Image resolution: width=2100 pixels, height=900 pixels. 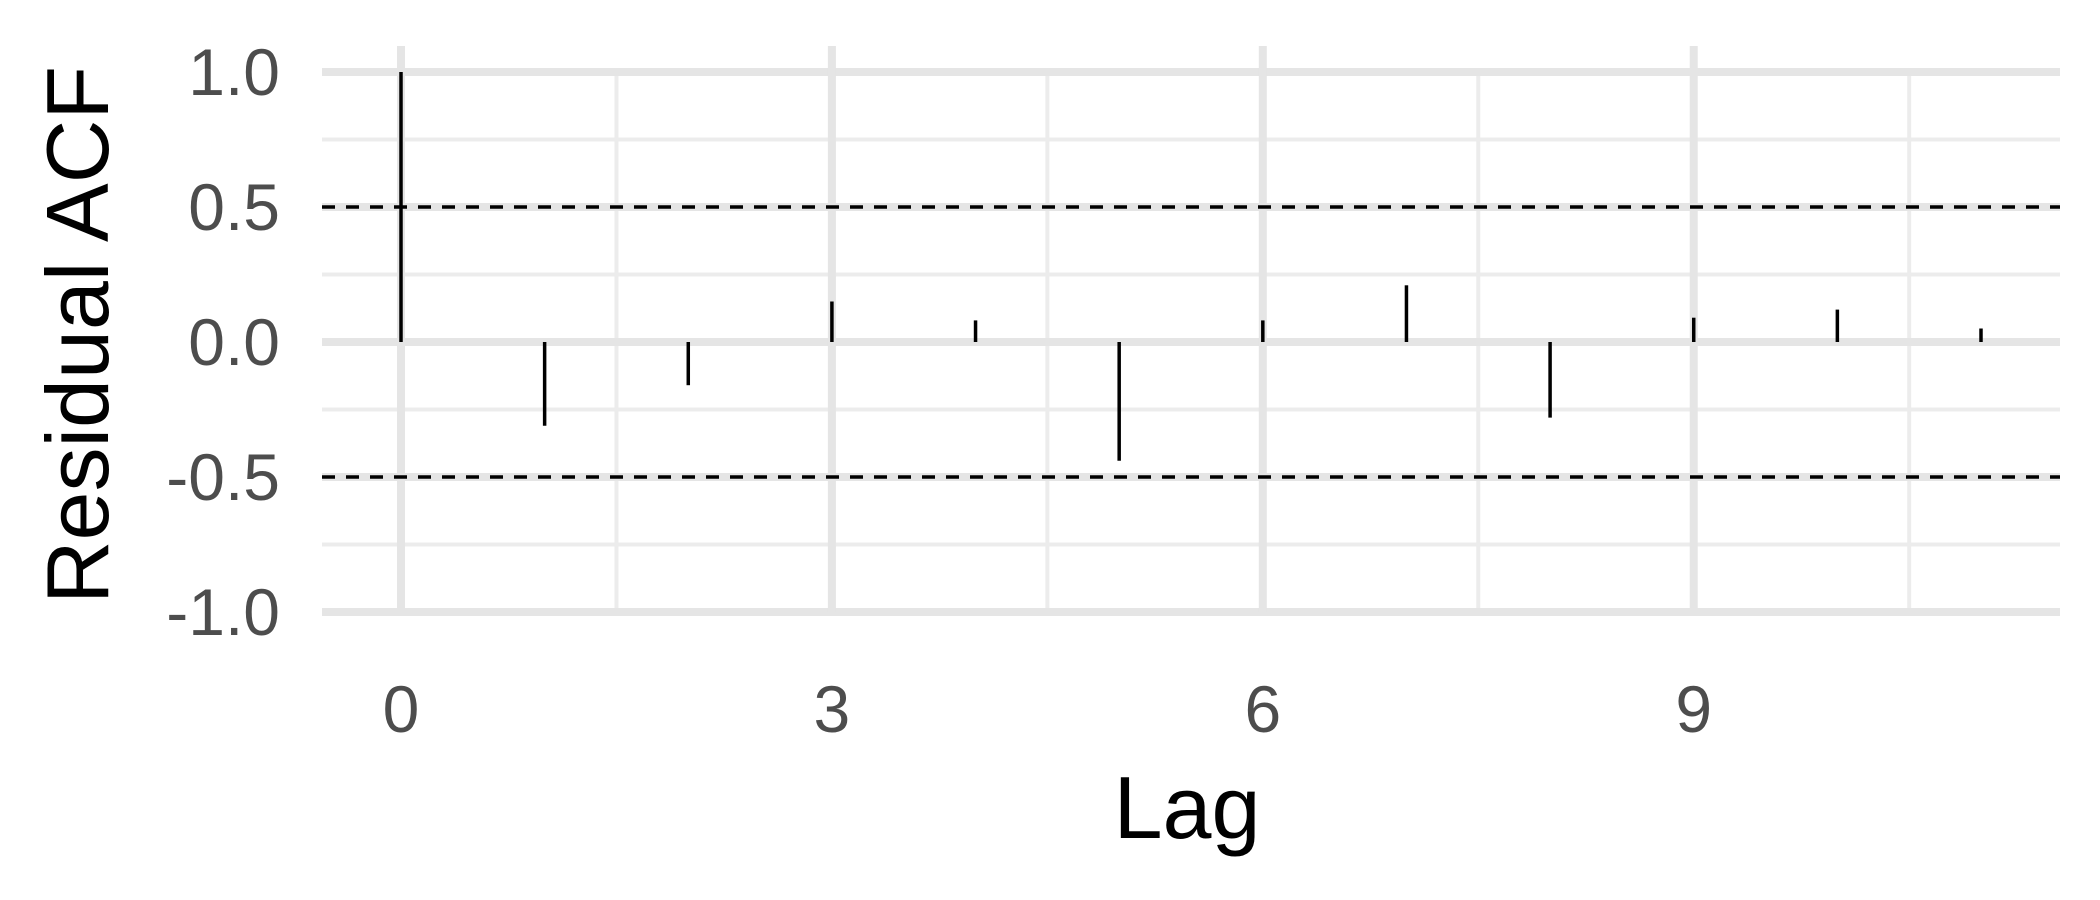 I want to click on y-axis-title: Residual ACF, so click(x=77, y=335).